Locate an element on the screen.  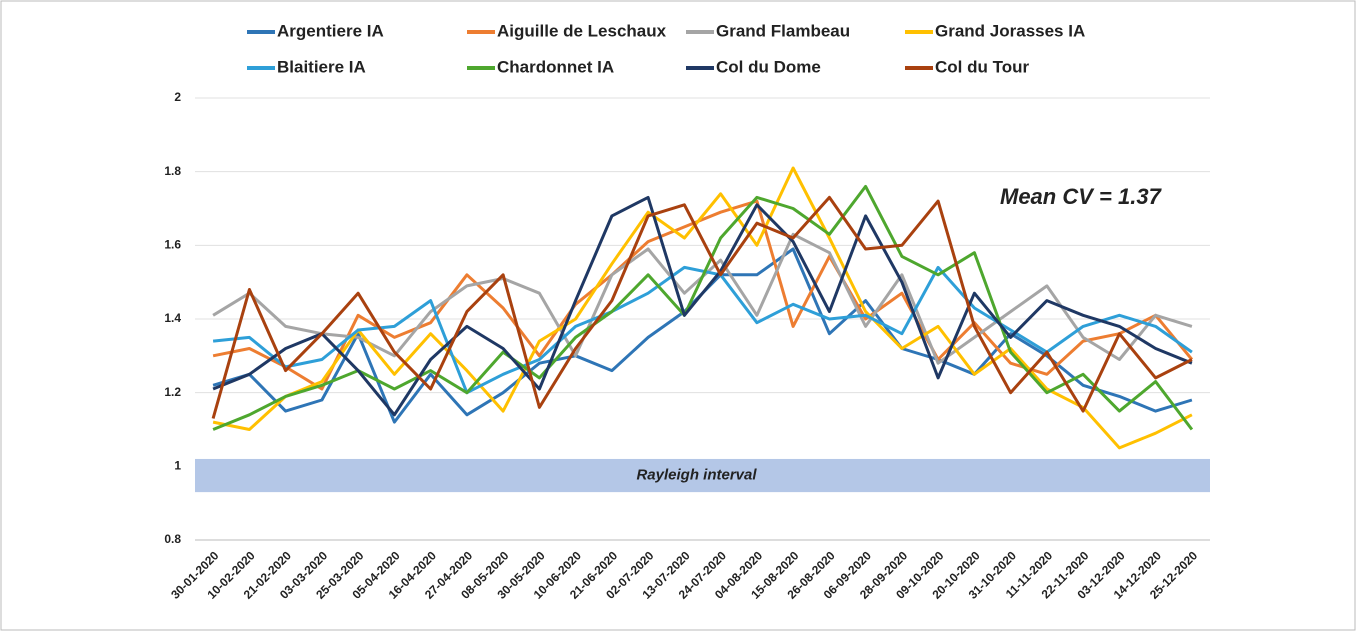
legend-label: Grand Flambeau is located at coordinates (783, 30).